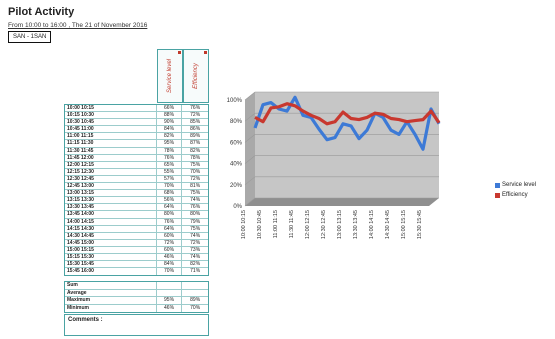 The width and height of the screenshot is (555, 339). I want to click on summary-label: Maximum, so click(111, 300).